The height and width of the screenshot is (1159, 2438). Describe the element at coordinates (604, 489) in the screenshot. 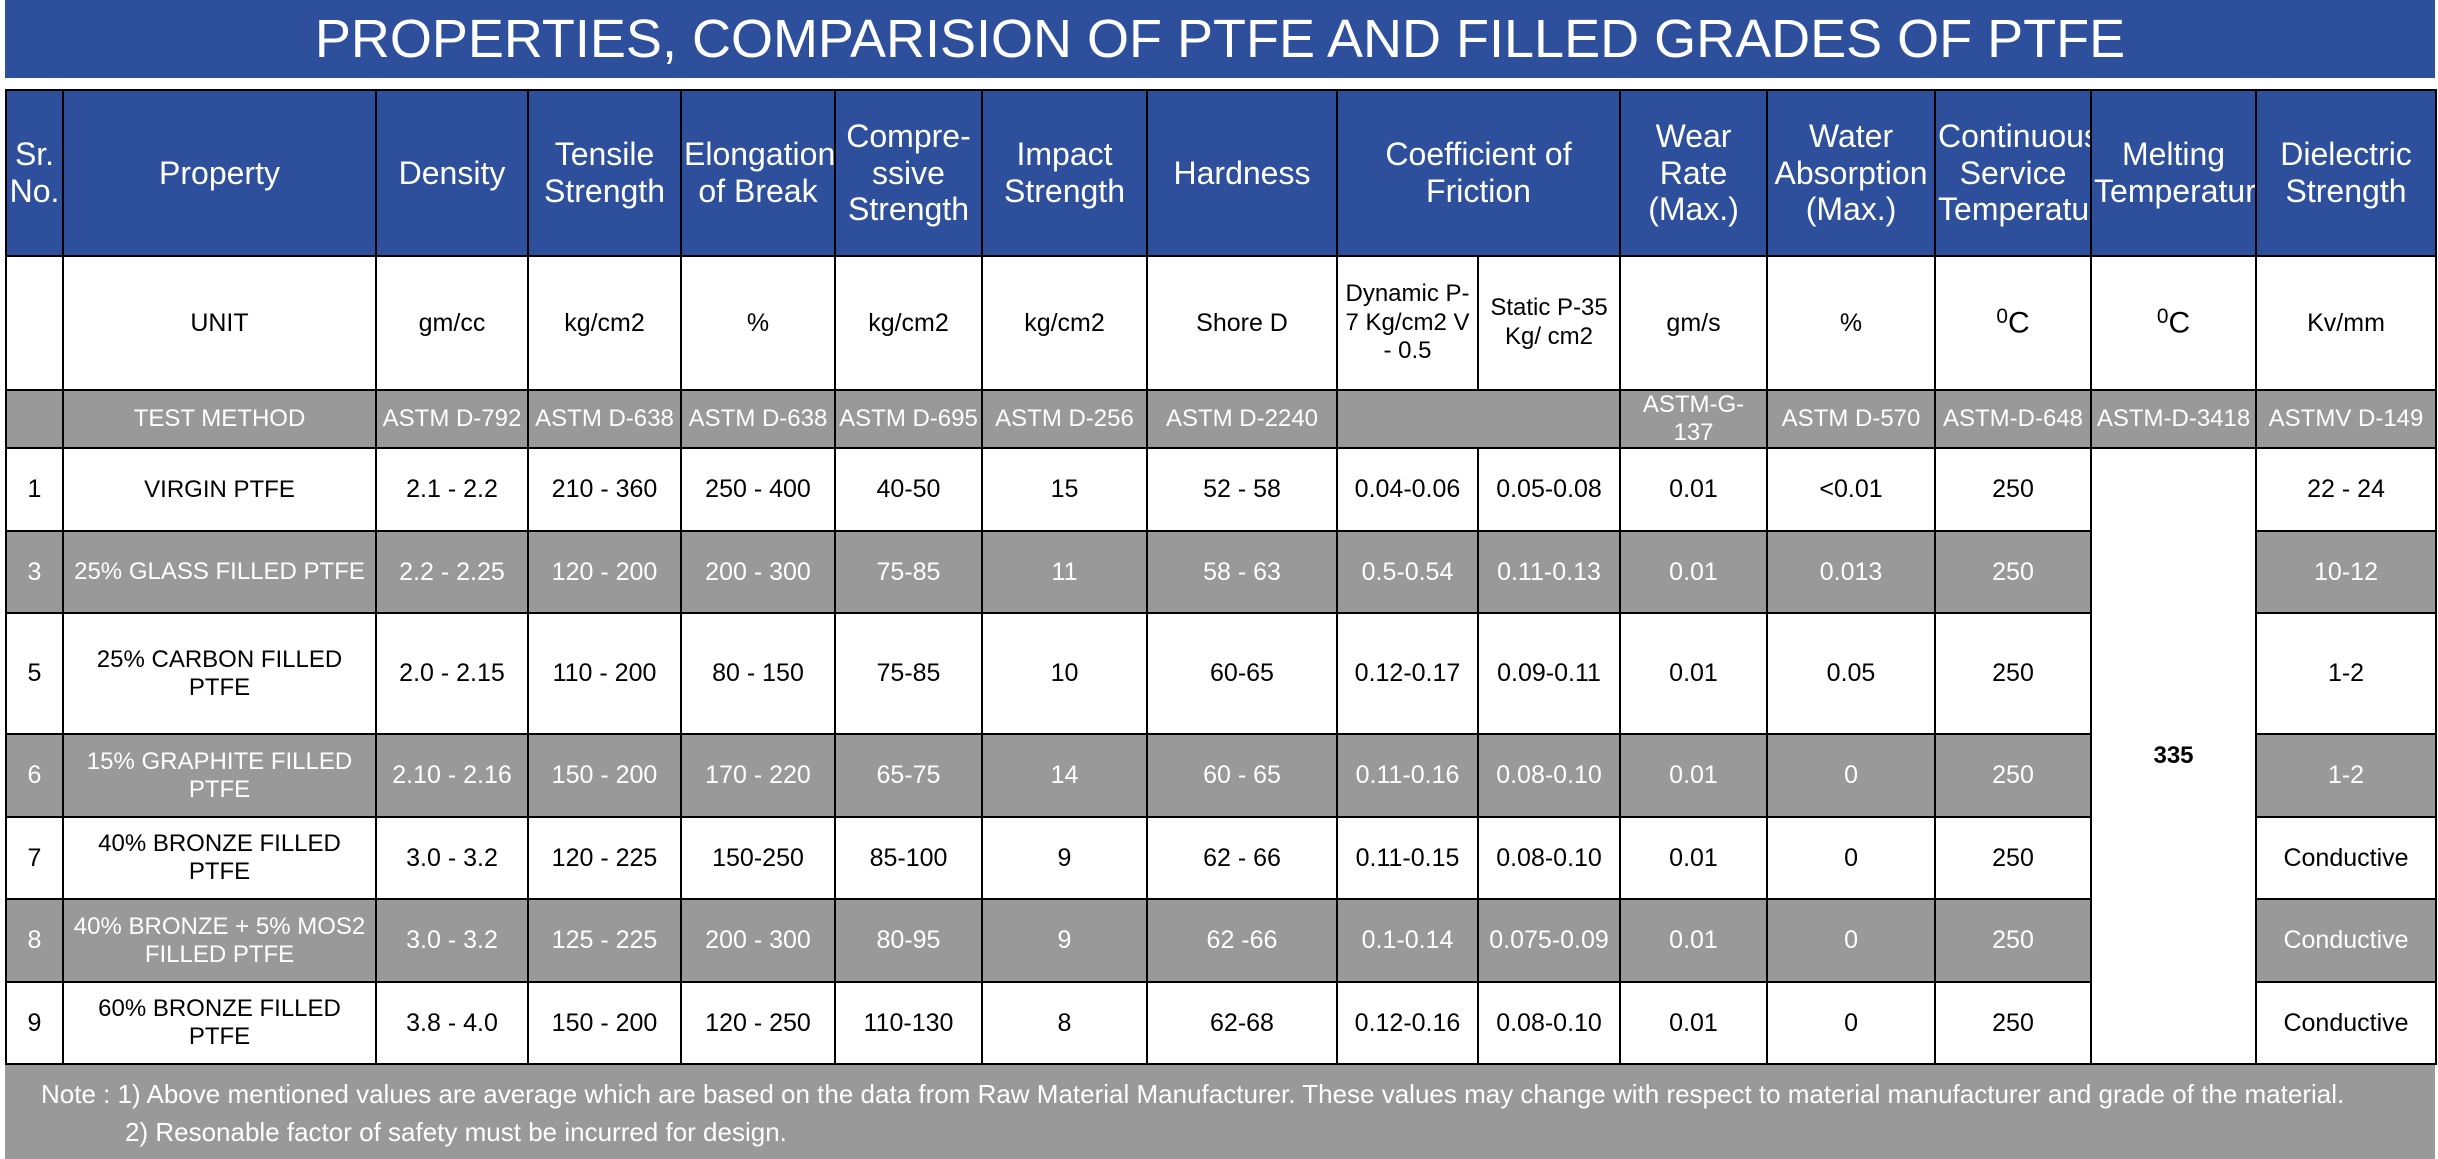

I see `data-cell: 210 - 360` at that location.